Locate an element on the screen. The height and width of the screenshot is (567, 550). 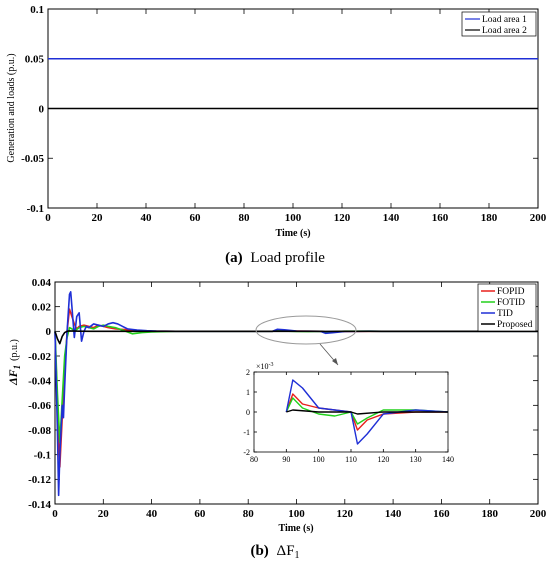
panel-a-caption-text: Load profile is located at coordinates (287, 258).